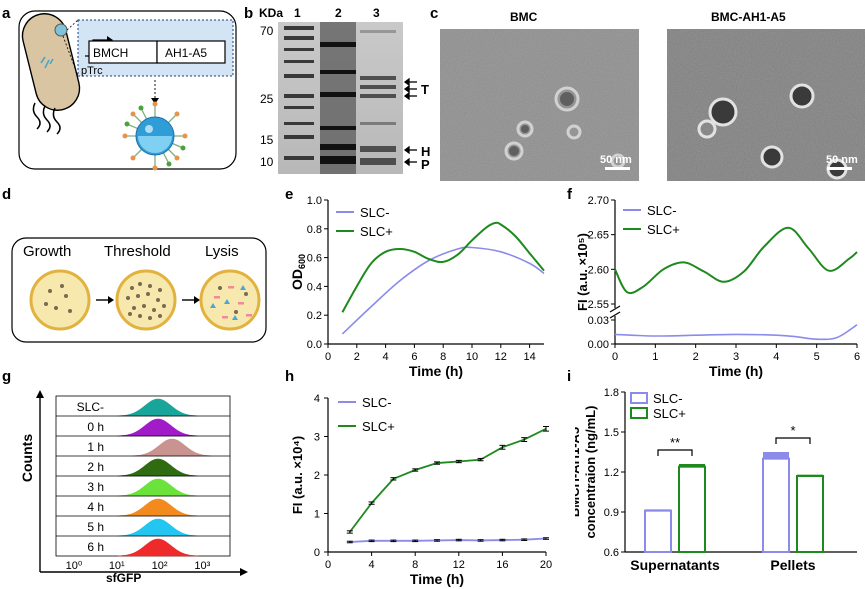  Describe the element at coordinates (27, 458) in the screenshot. I see `g-y-label: Counts` at that location.